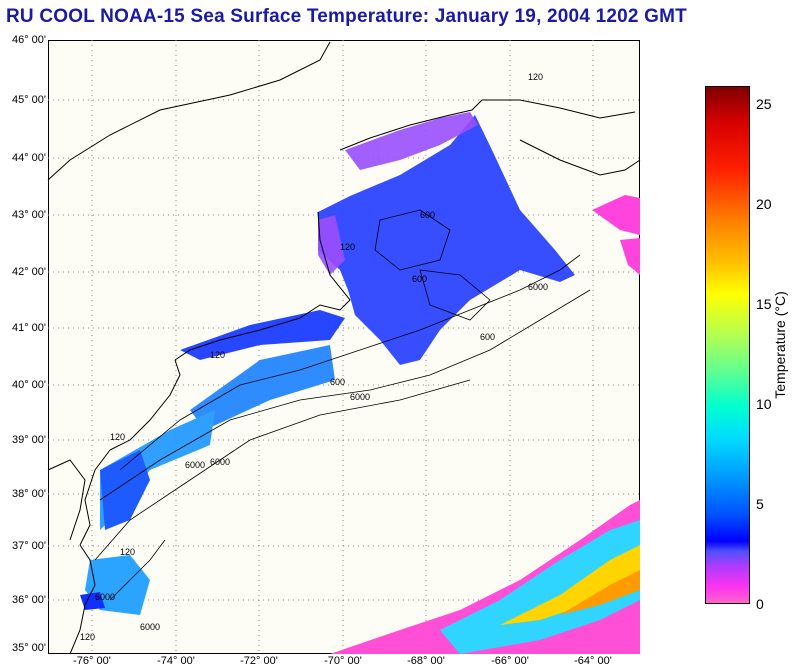  What do you see at coordinates (28, 546) in the screenshot?
I see `lat-label: 37° 00'` at bounding box center [28, 546].